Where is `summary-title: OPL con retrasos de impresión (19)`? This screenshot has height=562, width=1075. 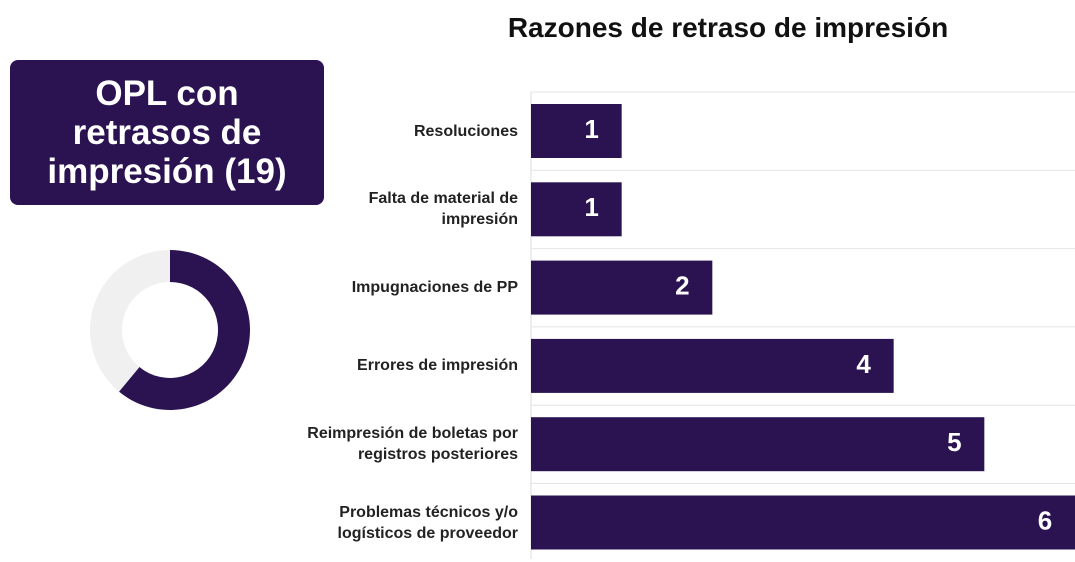 summary-title: OPL con retrasos de impresión (19) is located at coordinates (167, 132).